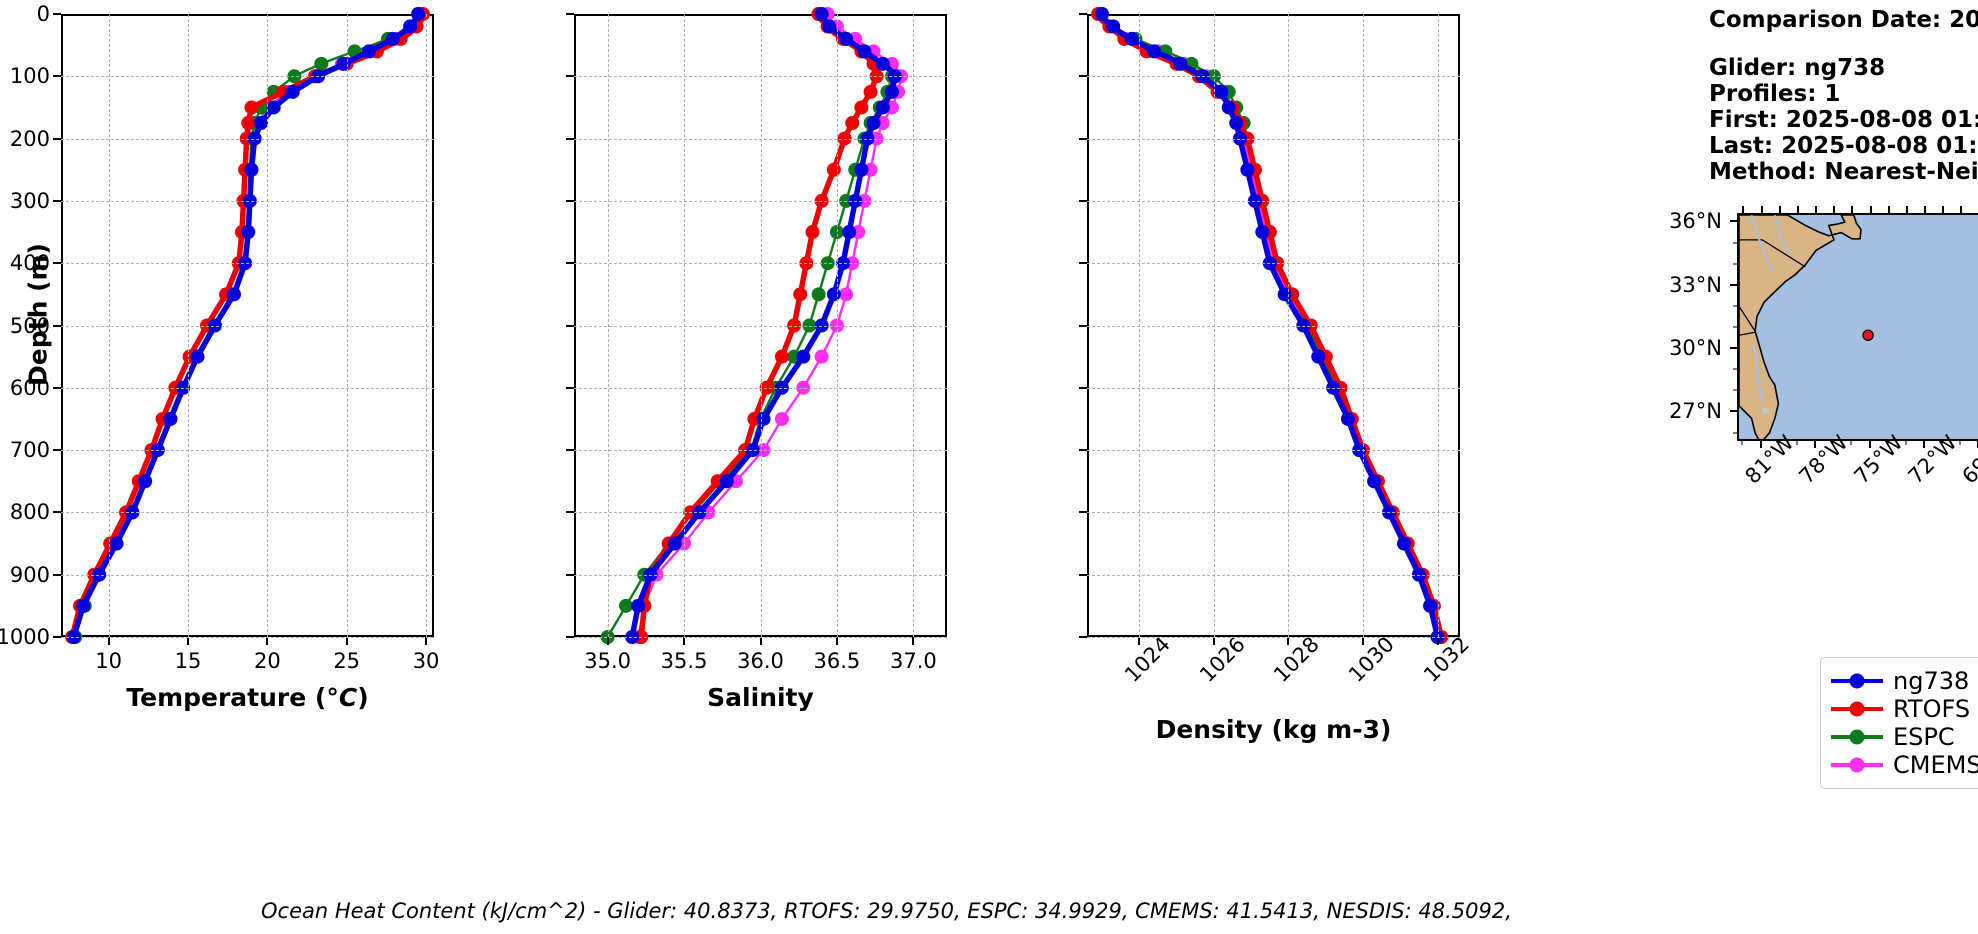 The width and height of the screenshot is (1978, 934). What do you see at coordinates (684, 661) in the screenshot?
I see `x-tick-label: 35.5` at bounding box center [684, 661].